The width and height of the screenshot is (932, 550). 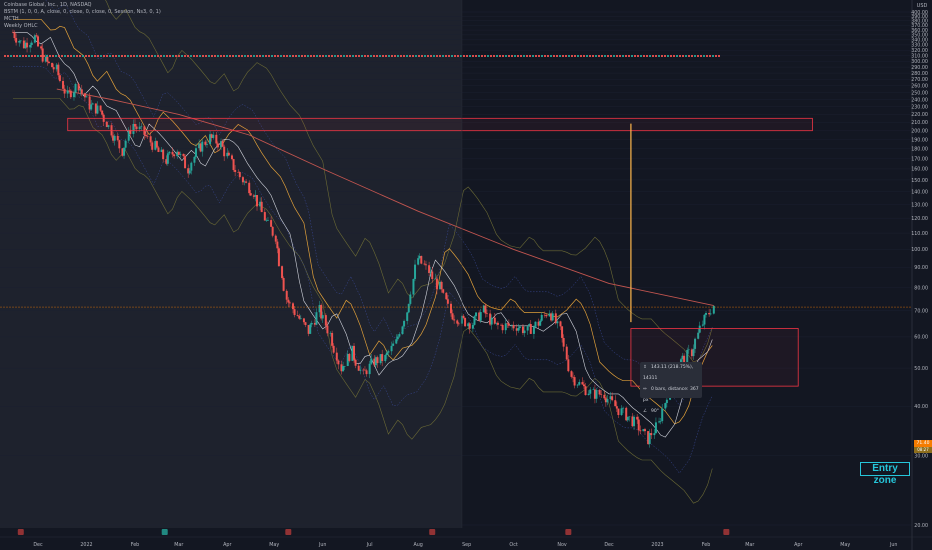 I want to click on x-tick-label: Dec, so click(x=38, y=545).